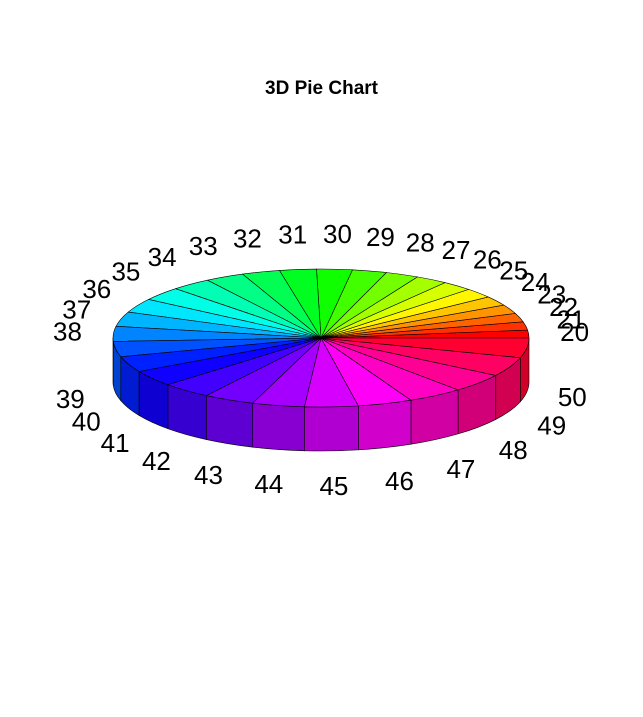 The width and height of the screenshot is (643, 717). I want to click on slice-label-45: 45, so click(333, 486).